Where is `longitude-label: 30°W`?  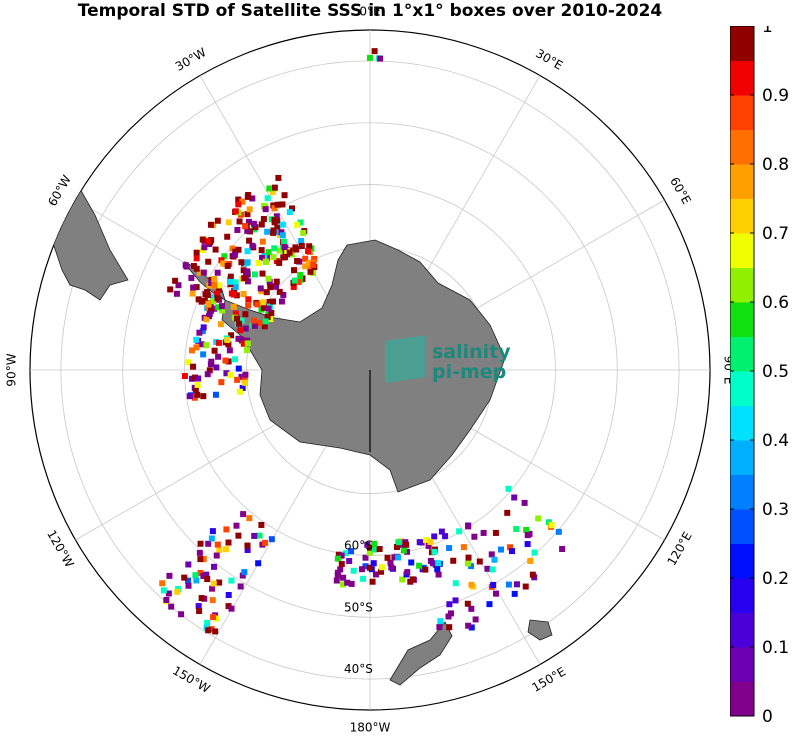 longitude-label: 30°W is located at coordinates (191, 59).